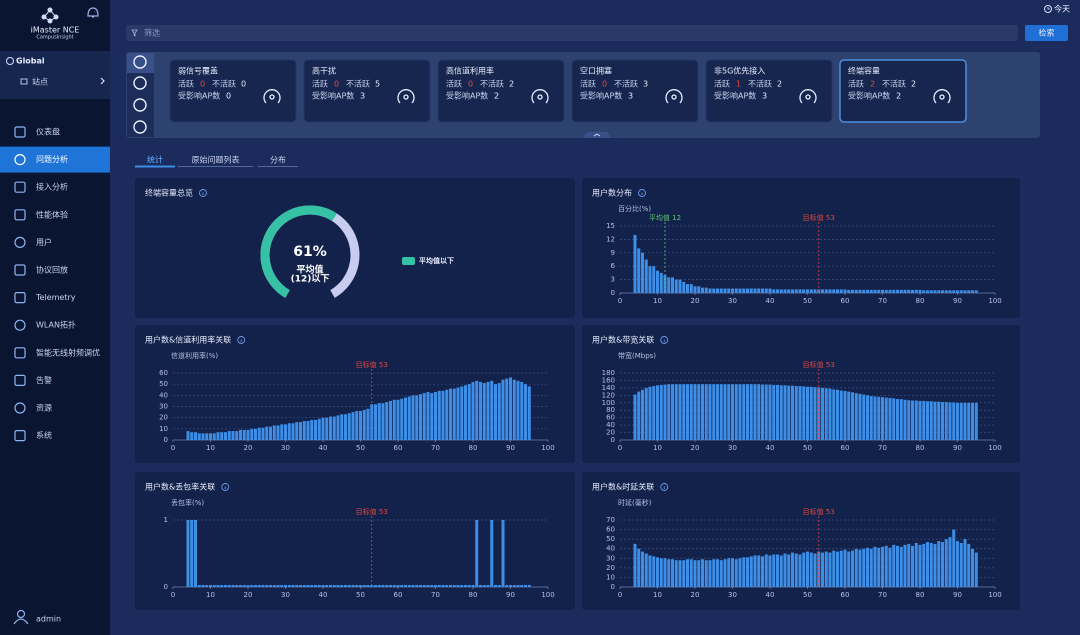 This screenshot has width=1080, height=635. Describe the element at coordinates (278, 161) in the screenshot. I see `tab: 分布` at that location.